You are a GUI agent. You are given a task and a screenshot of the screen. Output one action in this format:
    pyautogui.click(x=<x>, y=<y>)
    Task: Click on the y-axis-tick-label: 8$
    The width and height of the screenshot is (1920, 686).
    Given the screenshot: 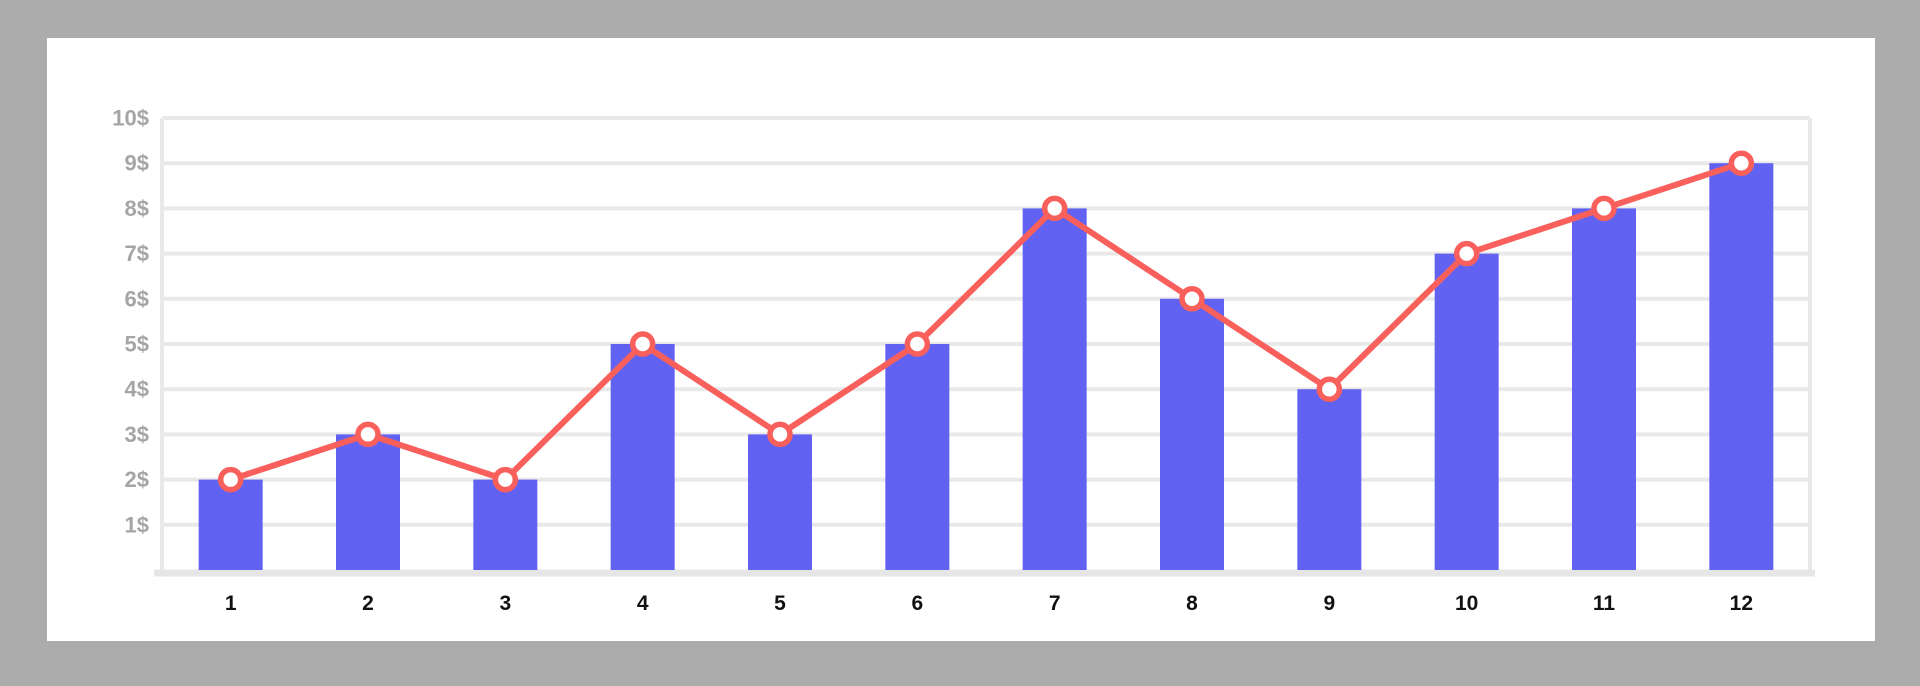 What is the action you would take?
    pyautogui.click(x=137, y=208)
    